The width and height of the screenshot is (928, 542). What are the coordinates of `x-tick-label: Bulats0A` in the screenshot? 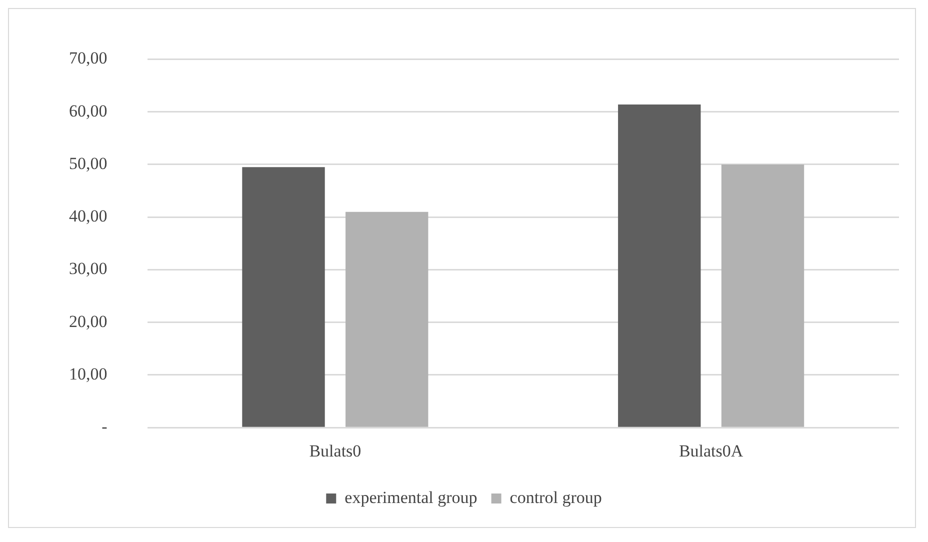 It's located at (711, 450).